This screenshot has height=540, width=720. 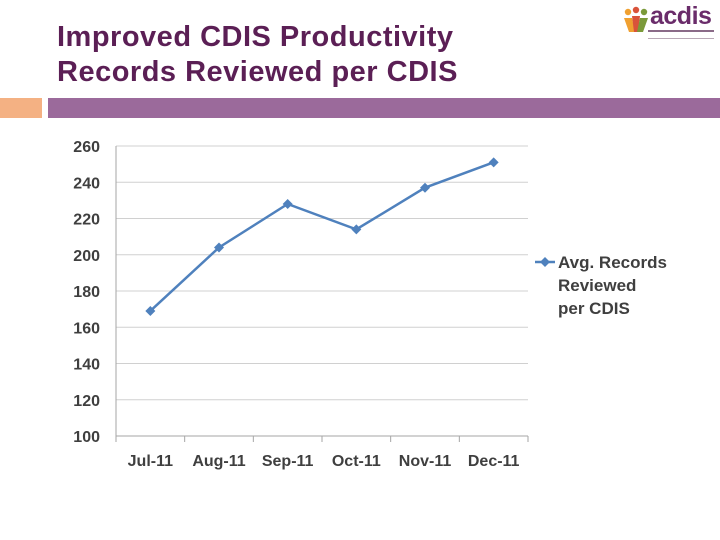 I want to click on logo-tagline, so click(x=681, y=34).